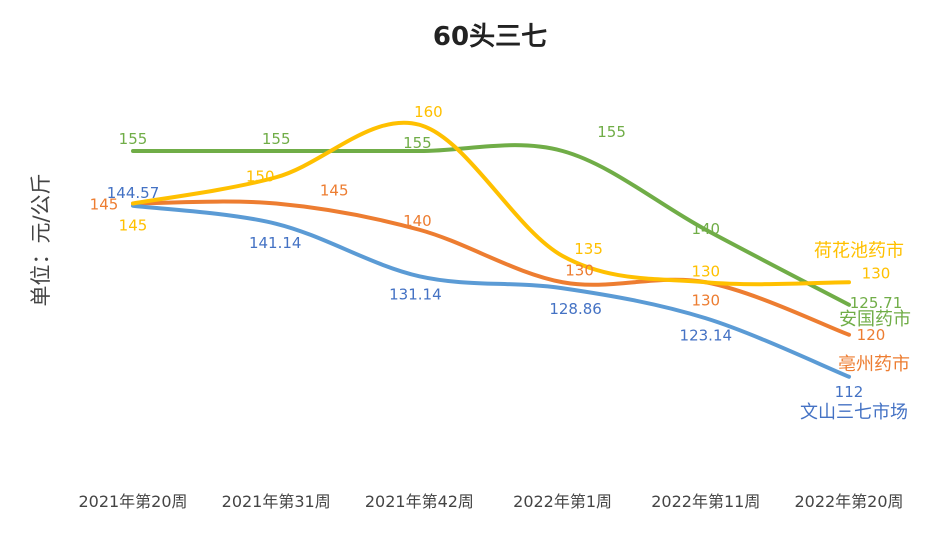 The image size is (943, 539). I want to click on x-tick-label: 2021年第20周, so click(132, 501).